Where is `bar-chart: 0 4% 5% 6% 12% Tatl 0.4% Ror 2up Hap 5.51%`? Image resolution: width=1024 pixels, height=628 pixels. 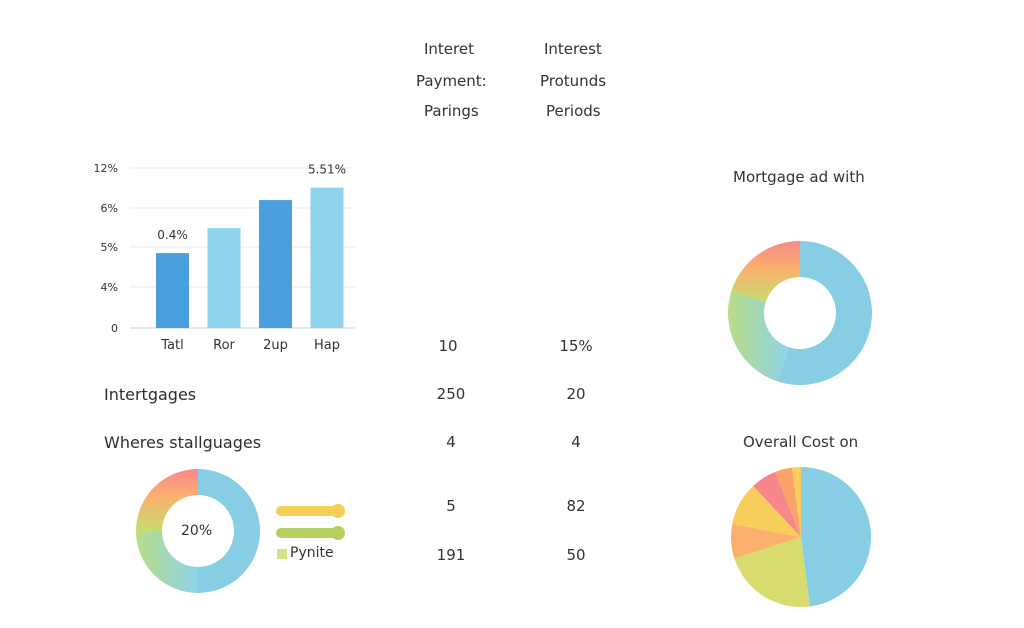 bar-chart: 0 4% 5% 6% 12% Tatl 0.4% Ror 2up Hap 5.51% is located at coordinates (224, 257).